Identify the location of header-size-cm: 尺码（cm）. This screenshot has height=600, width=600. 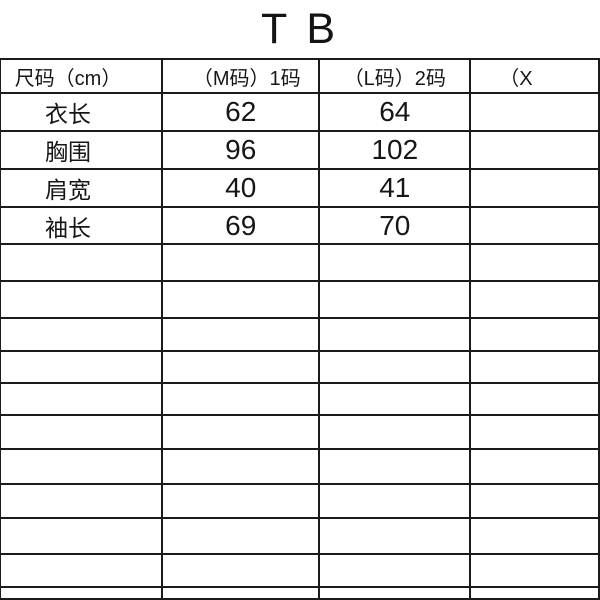
(82, 76).